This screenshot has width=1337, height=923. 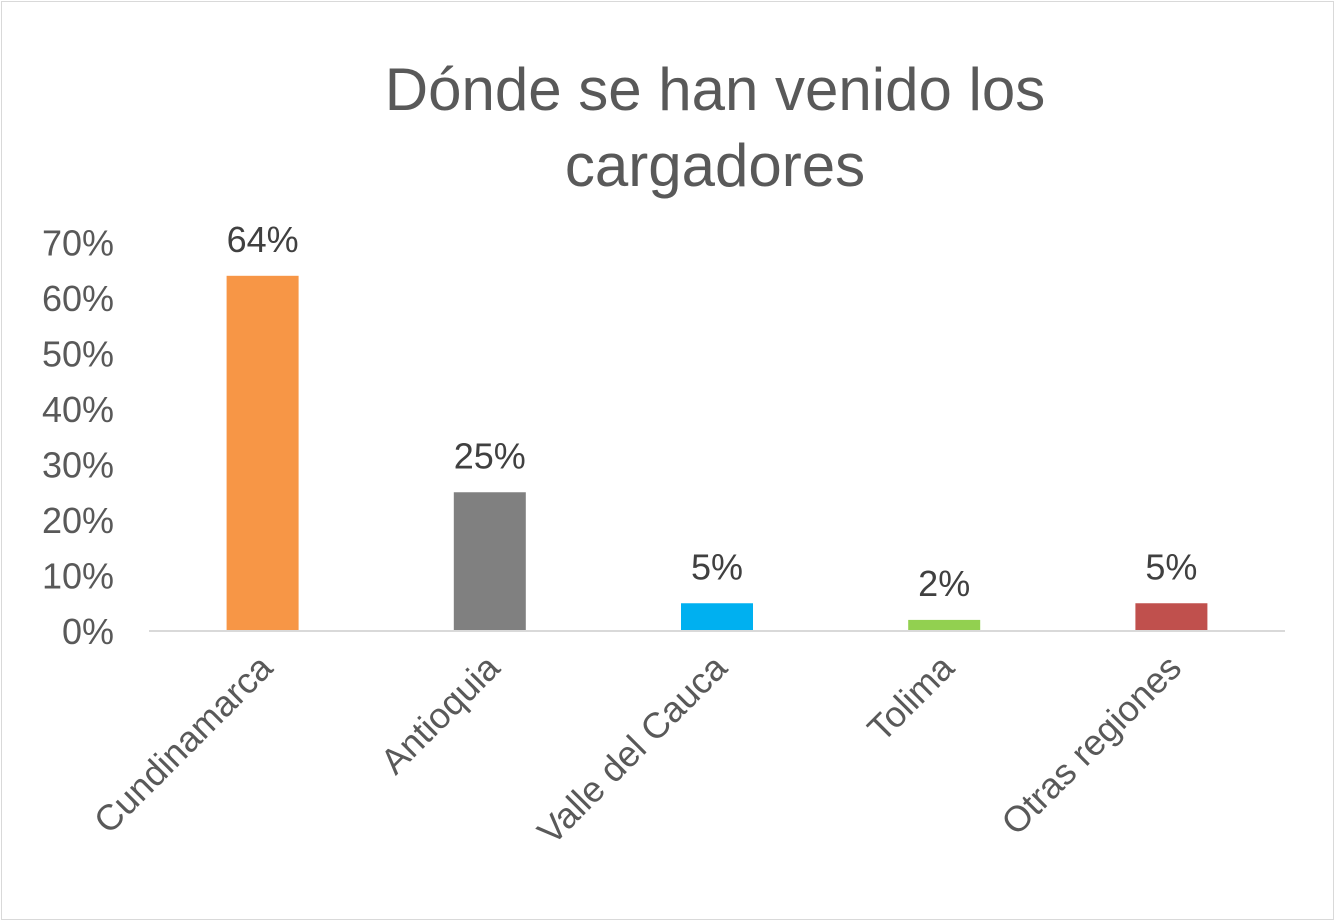 I want to click on y-tick-label: 30%, so click(x=78, y=465).